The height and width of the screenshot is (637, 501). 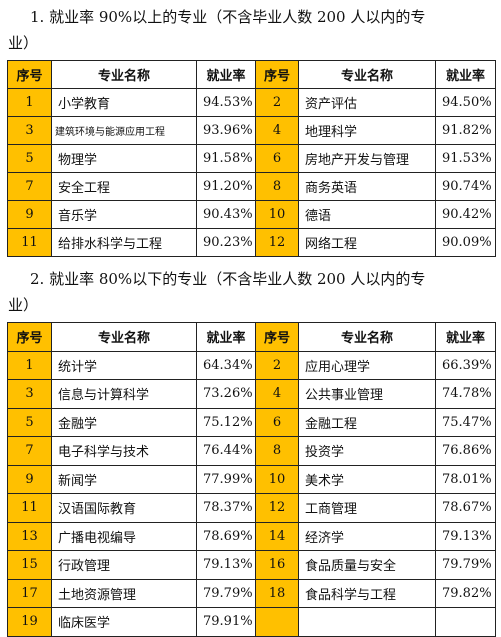 What do you see at coordinates (465, 214) in the screenshot?
I see `employment-rate: 90.42%` at bounding box center [465, 214].